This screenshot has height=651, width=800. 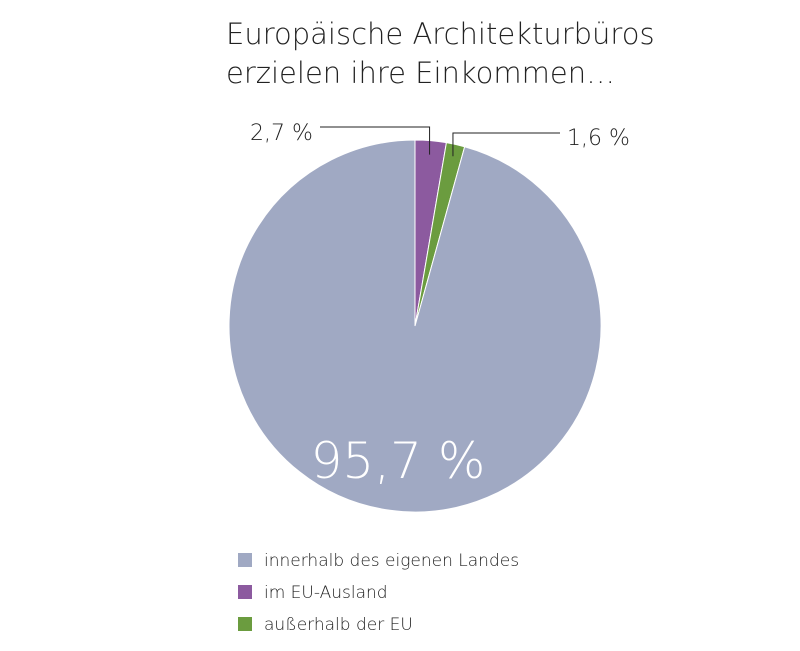 What do you see at coordinates (391, 561) in the screenshot?
I see `legend-label: innerhalb des eigenen Landes` at bounding box center [391, 561].